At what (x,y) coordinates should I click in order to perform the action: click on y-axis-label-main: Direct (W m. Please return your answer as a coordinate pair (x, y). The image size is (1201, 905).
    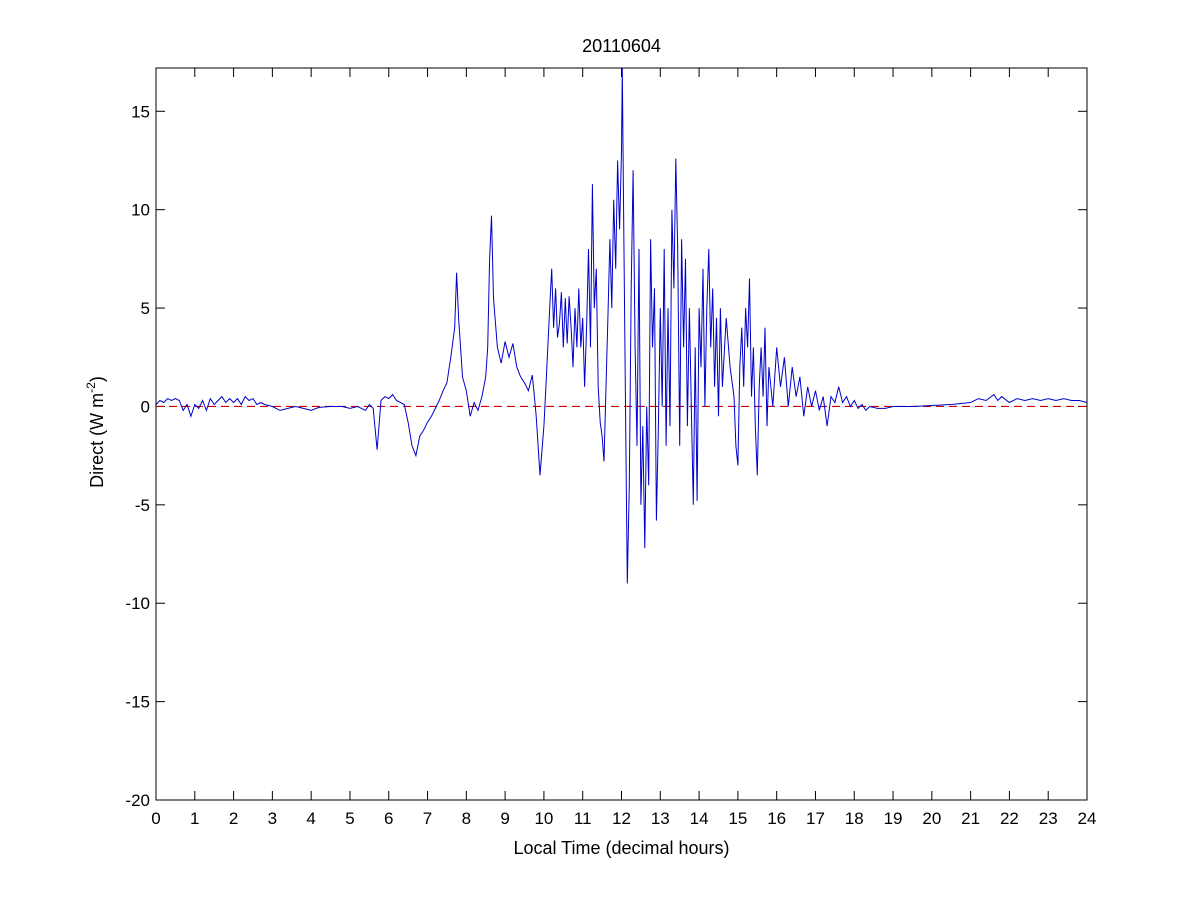
    Looking at the image, I should click on (97, 440).